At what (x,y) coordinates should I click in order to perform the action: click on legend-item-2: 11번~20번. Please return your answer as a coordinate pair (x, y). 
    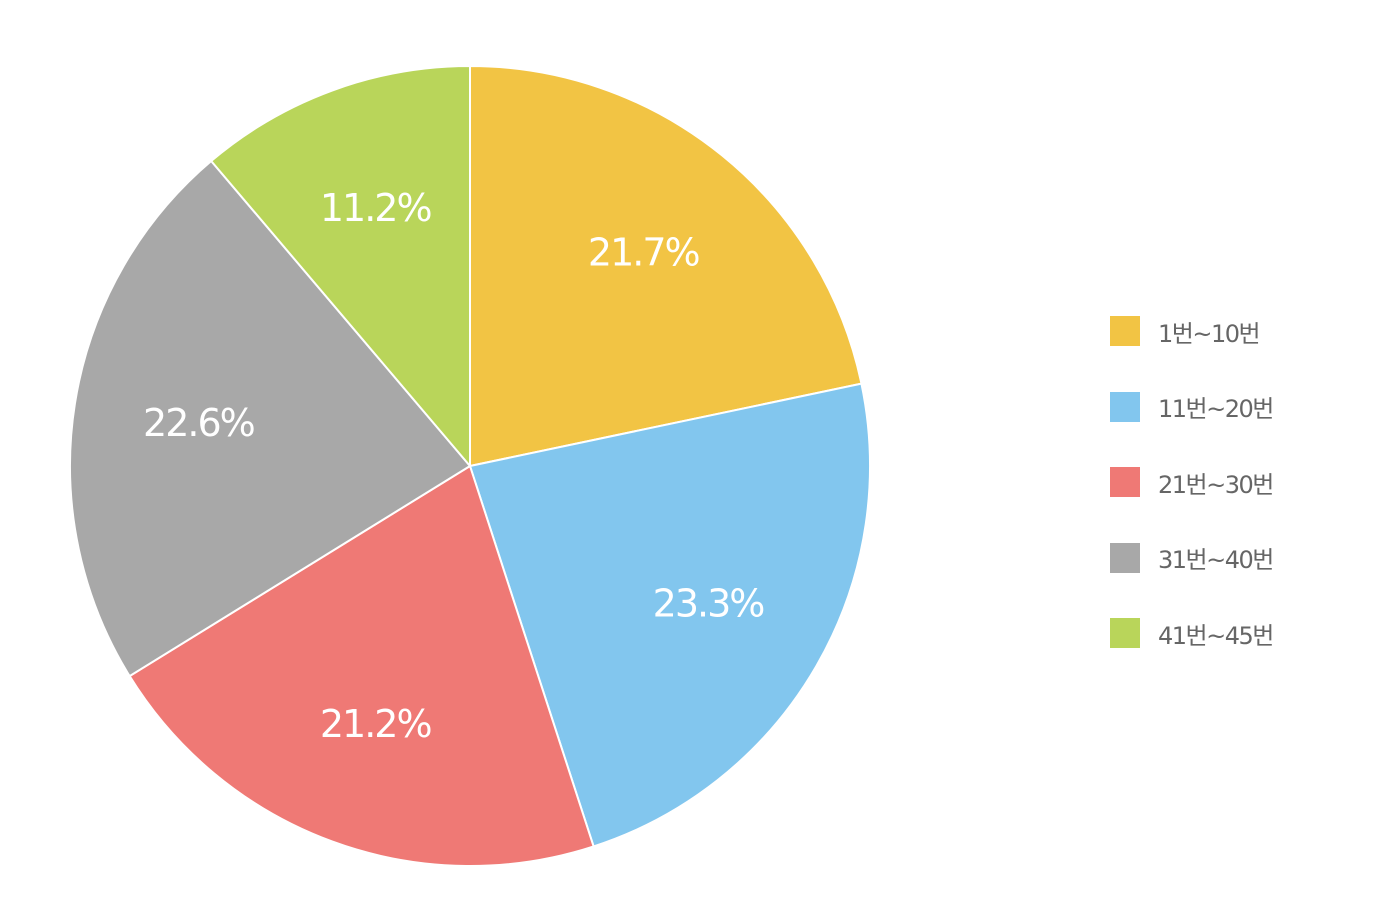
    Looking at the image, I should click on (1230, 407).